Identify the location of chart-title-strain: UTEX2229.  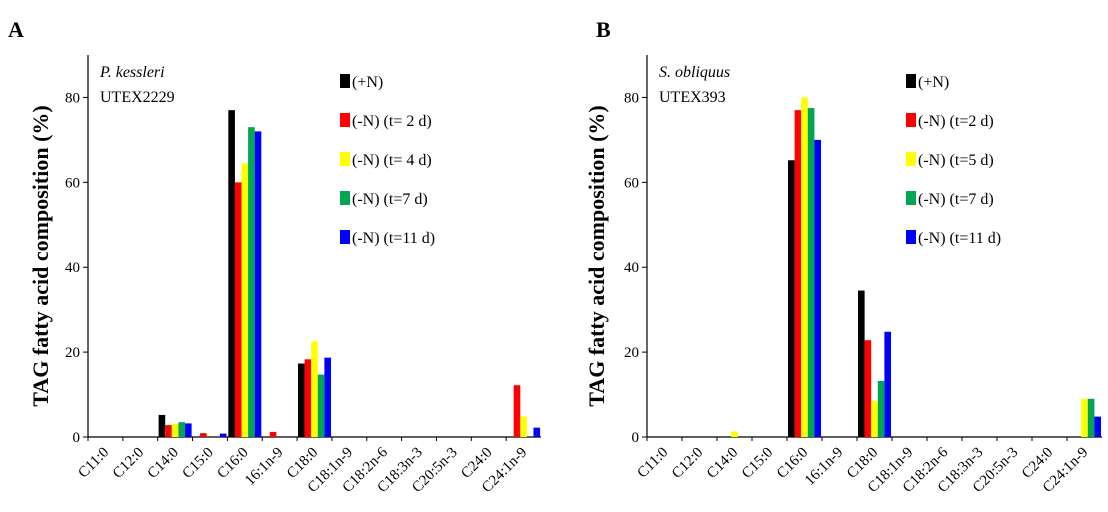
(137, 97).